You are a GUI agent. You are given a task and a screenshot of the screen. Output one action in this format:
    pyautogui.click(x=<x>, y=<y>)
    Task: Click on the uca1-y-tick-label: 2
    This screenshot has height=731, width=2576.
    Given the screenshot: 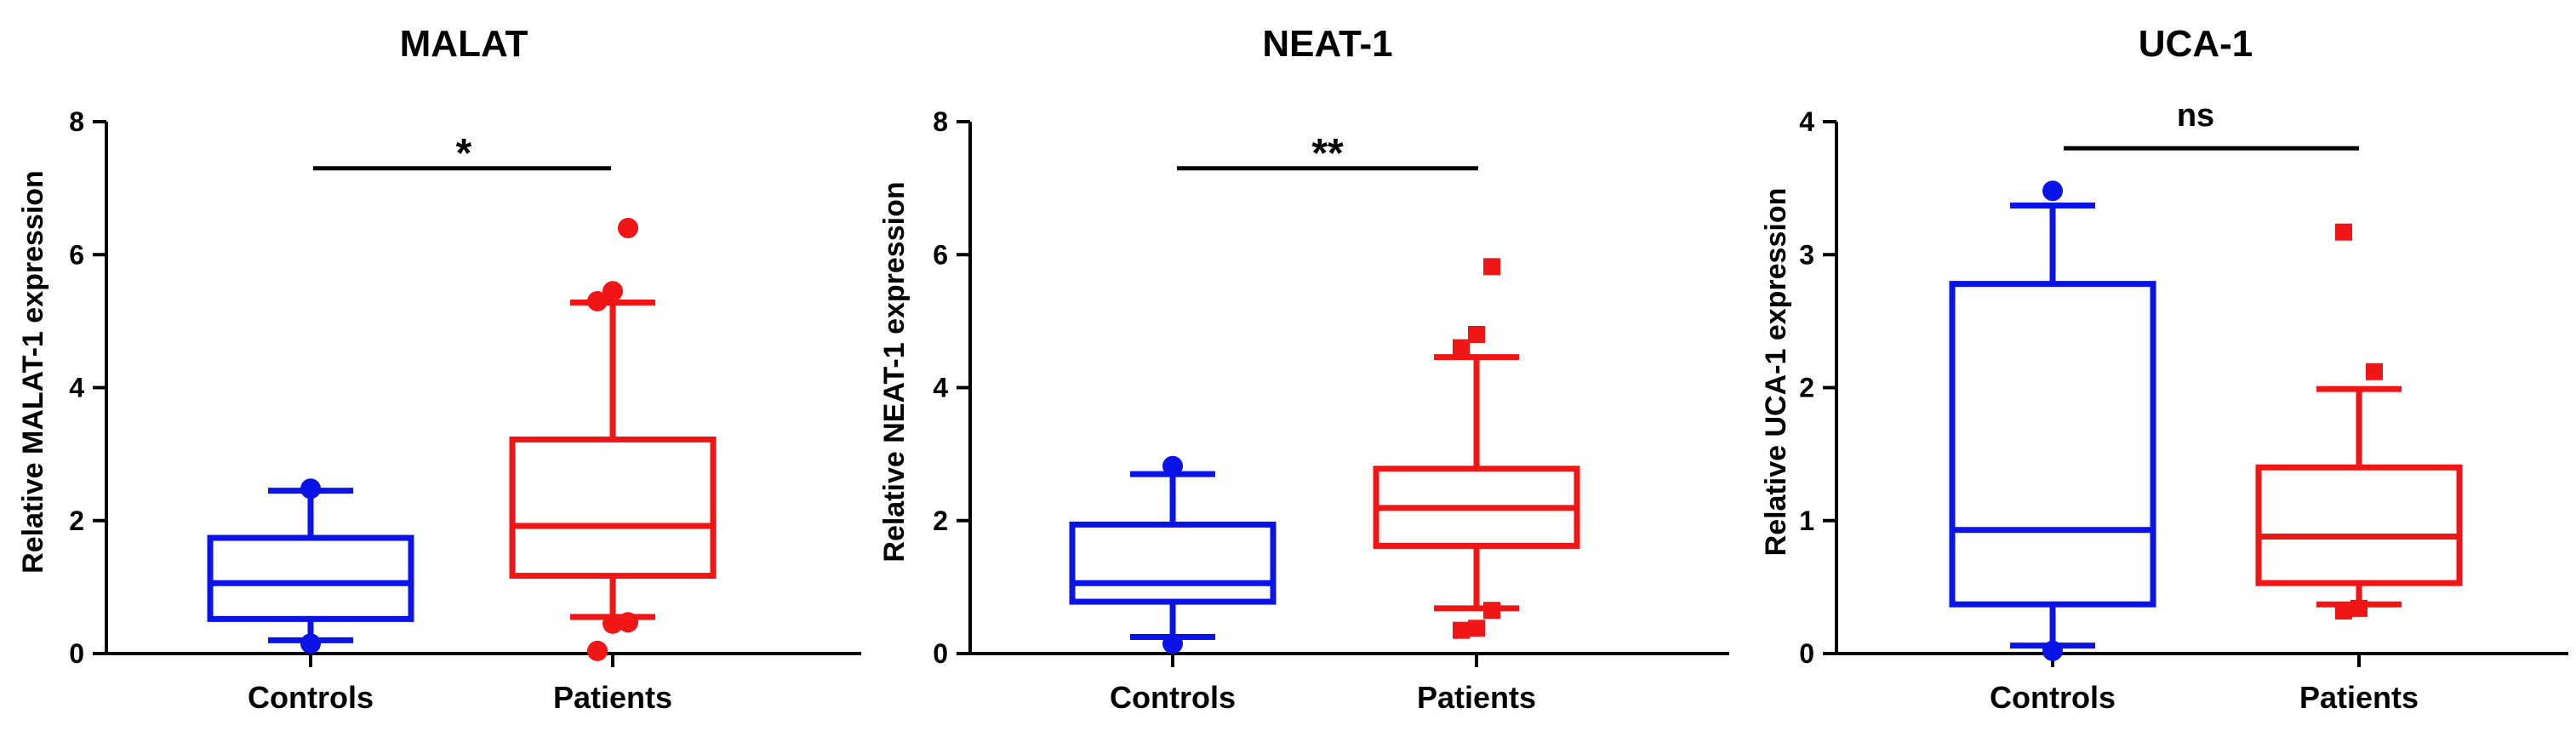 What is the action you would take?
    pyautogui.click(x=1806, y=388)
    